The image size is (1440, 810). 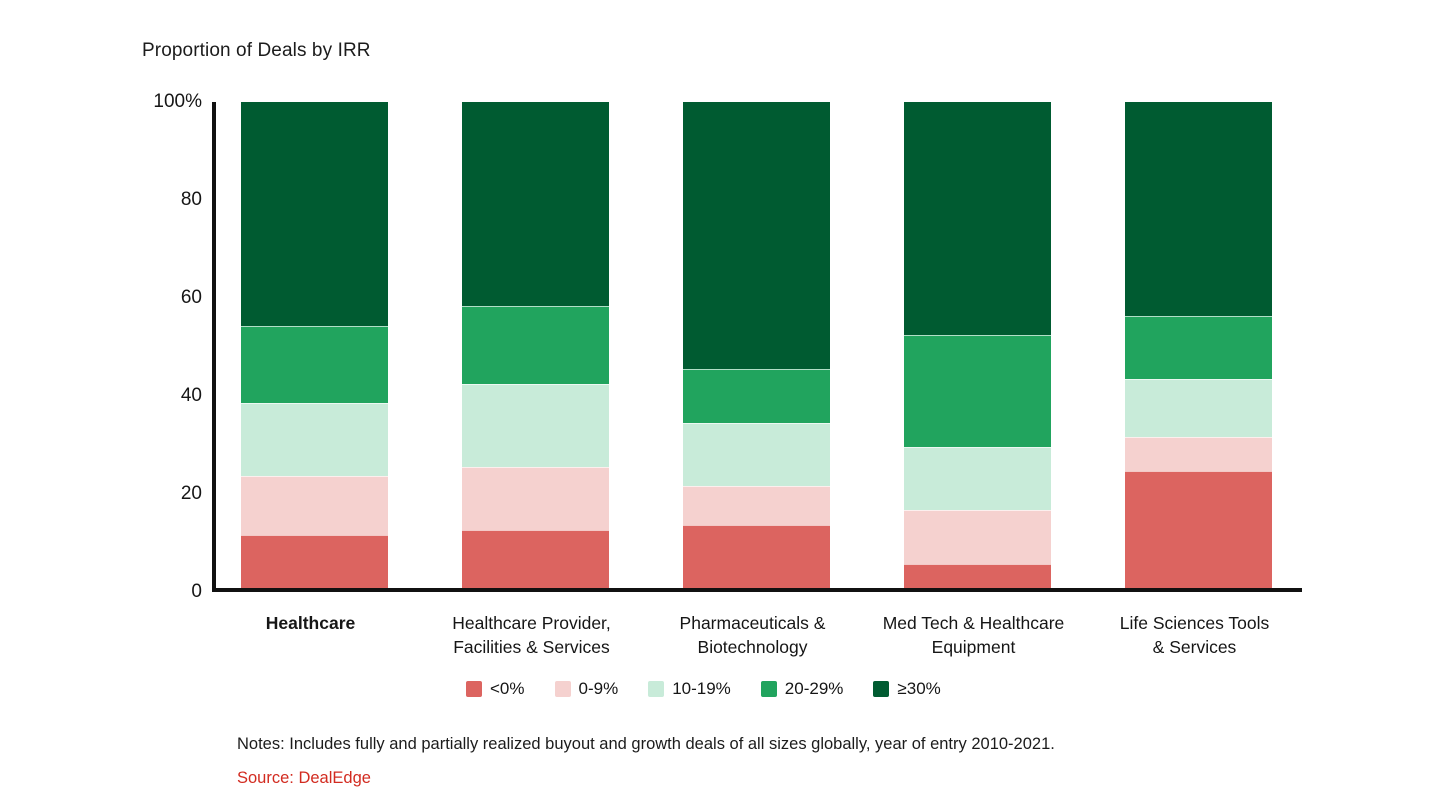 What do you see at coordinates (752, 647) in the screenshot?
I see `x-axis-label-line: Biotechnology` at bounding box center [752, 647].